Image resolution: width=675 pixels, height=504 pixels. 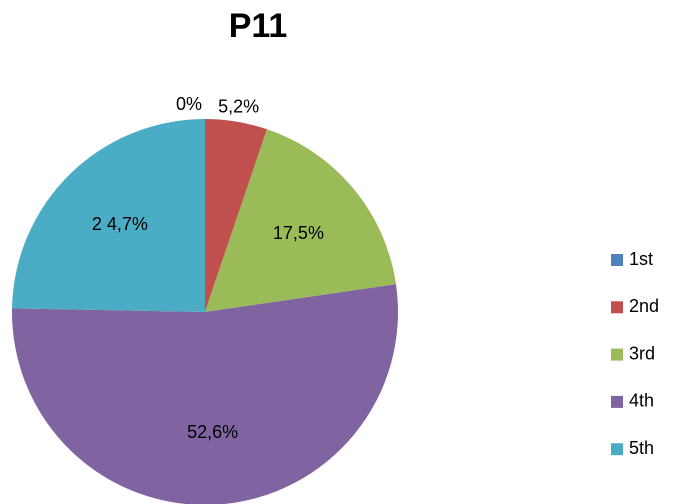 I want to click on legend-label: 2nd, so click(x=644, y=306).